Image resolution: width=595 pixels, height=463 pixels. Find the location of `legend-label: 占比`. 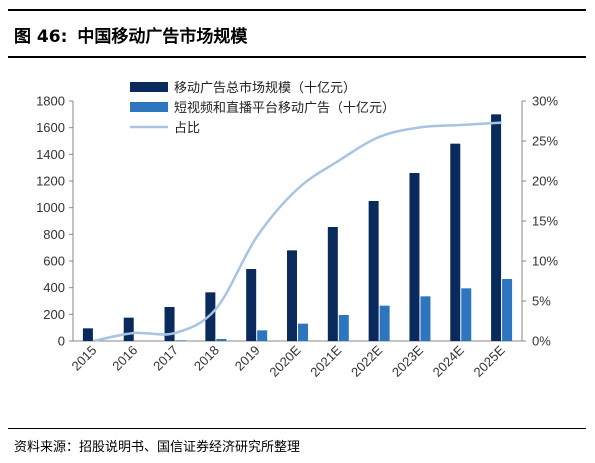

legend-label: 占比 is located at coordinates (187, 128).